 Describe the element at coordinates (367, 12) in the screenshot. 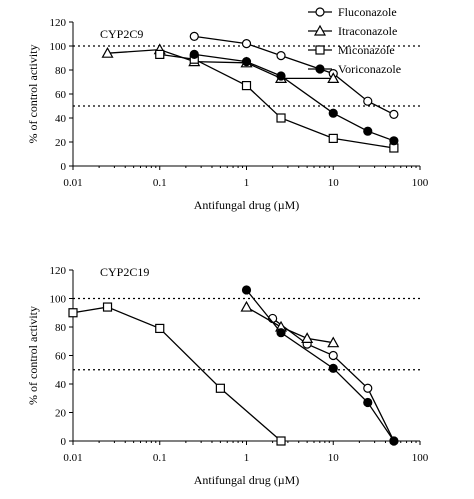

I see `legend-label: Fluconazole` at that location.